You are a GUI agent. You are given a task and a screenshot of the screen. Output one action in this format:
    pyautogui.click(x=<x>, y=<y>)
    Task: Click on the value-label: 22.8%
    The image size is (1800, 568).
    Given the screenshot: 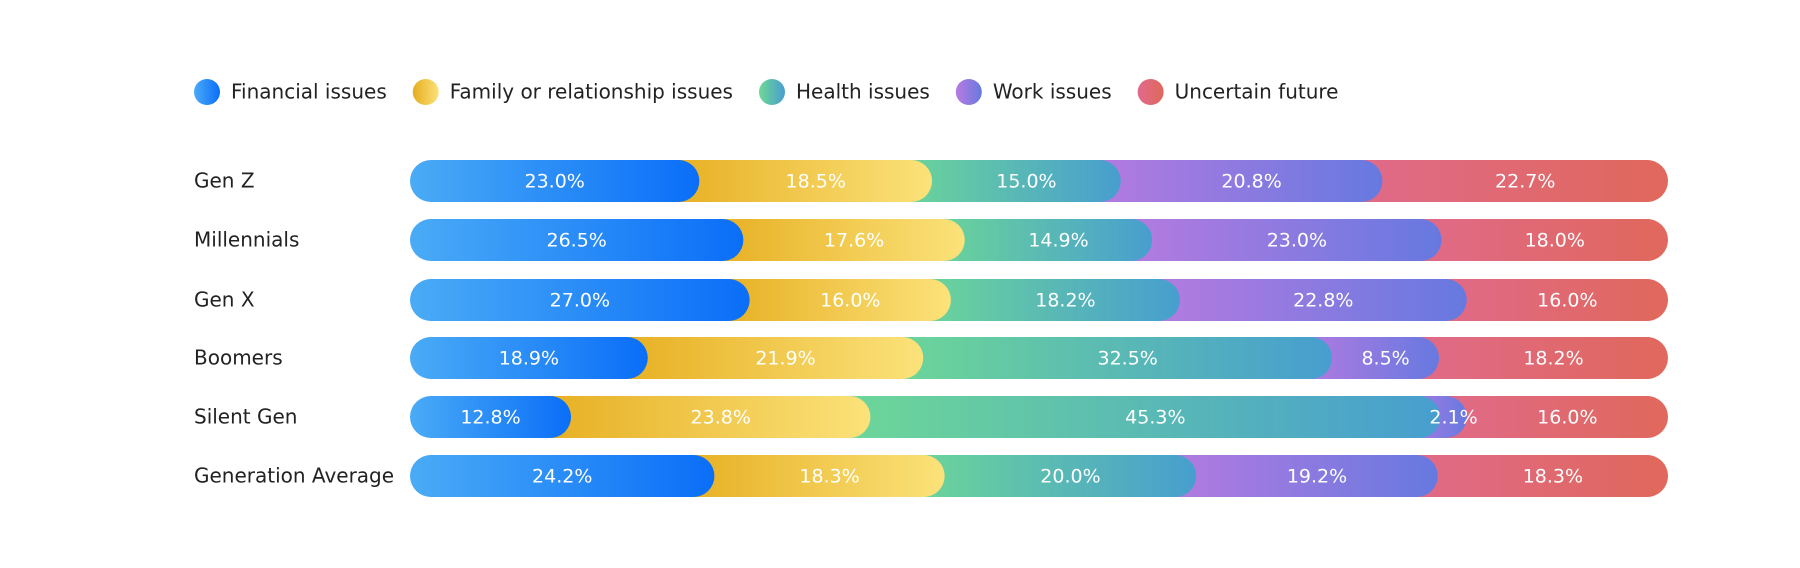 What is the action you would take?
    pyautogui.click(x=1323, y=301)
    